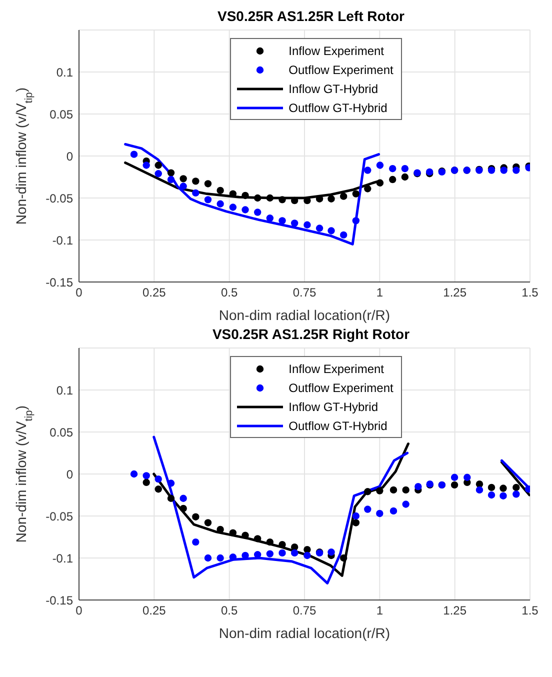 The height and width of the screenshot is (677, 552). I want to click on chart-title: VS0.25R AS1.25R Left Rotor, so click(311, 17).